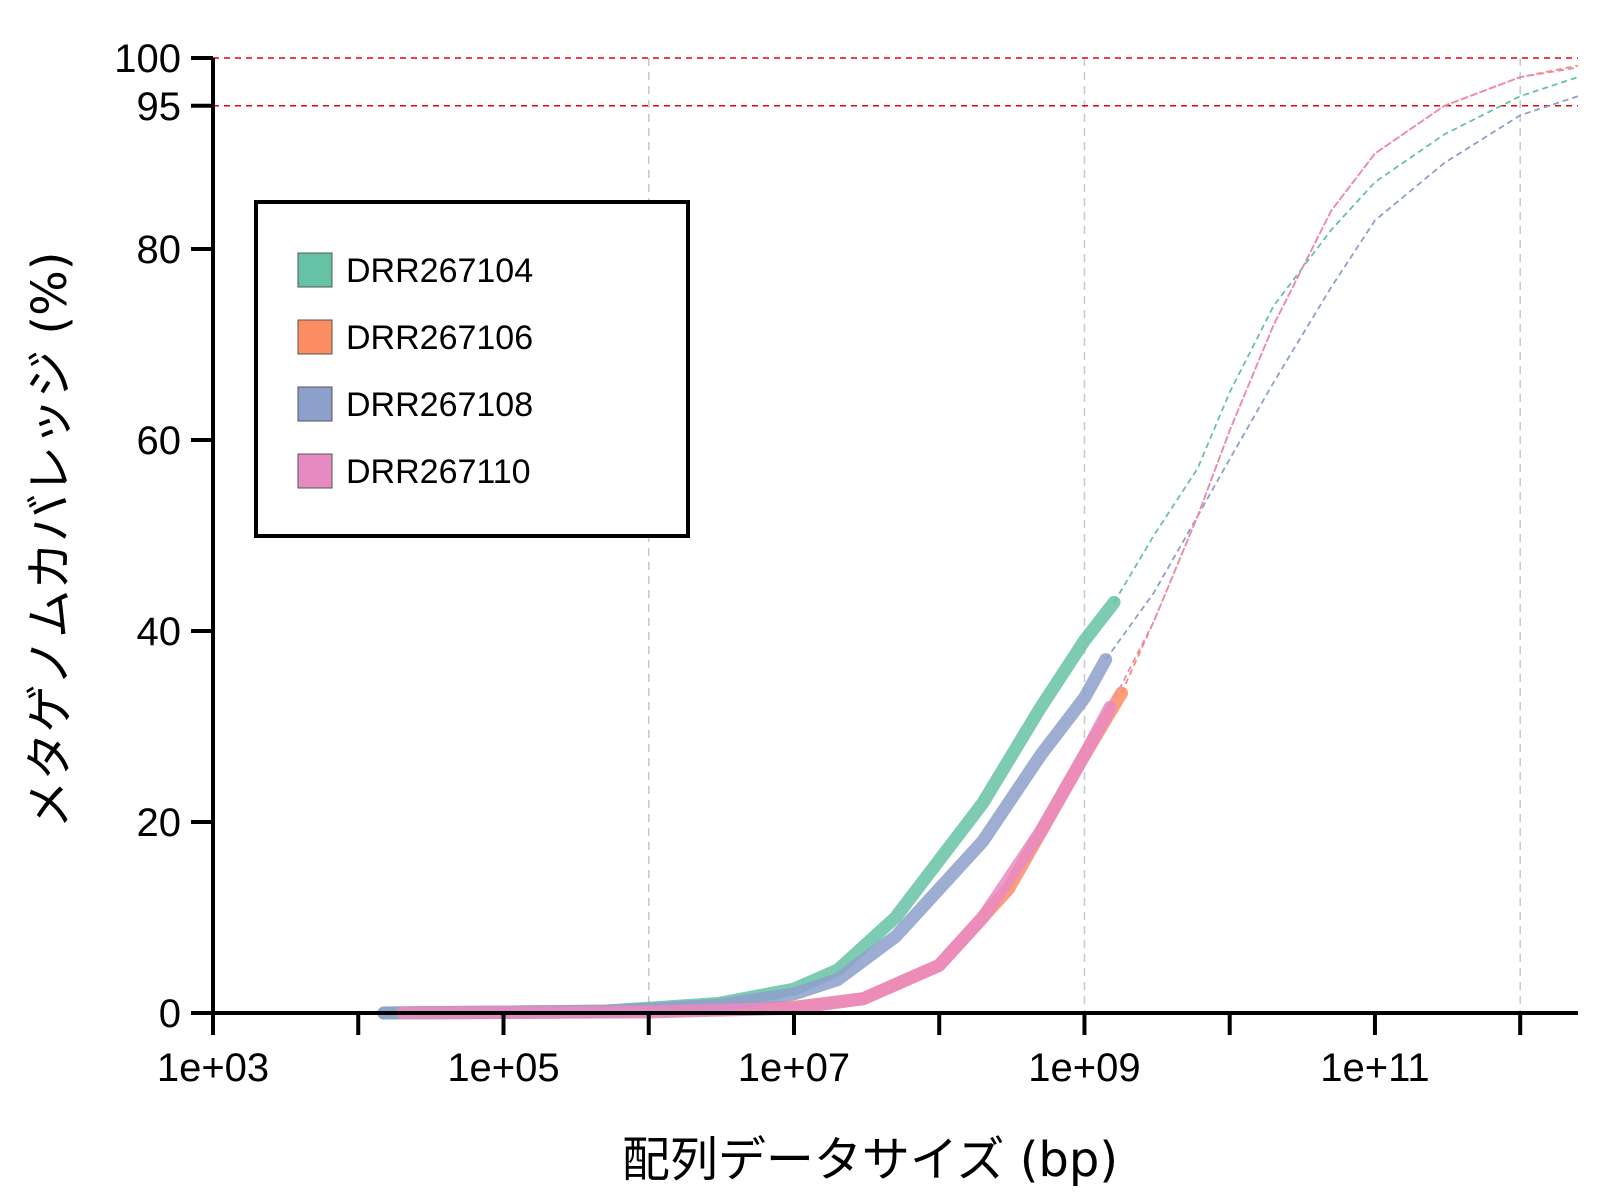  What do you see at coordinates (1374, 1068) in the screenshot?
I see `x-tick-label: 1e+11` at bounding box center [1374, 1068].